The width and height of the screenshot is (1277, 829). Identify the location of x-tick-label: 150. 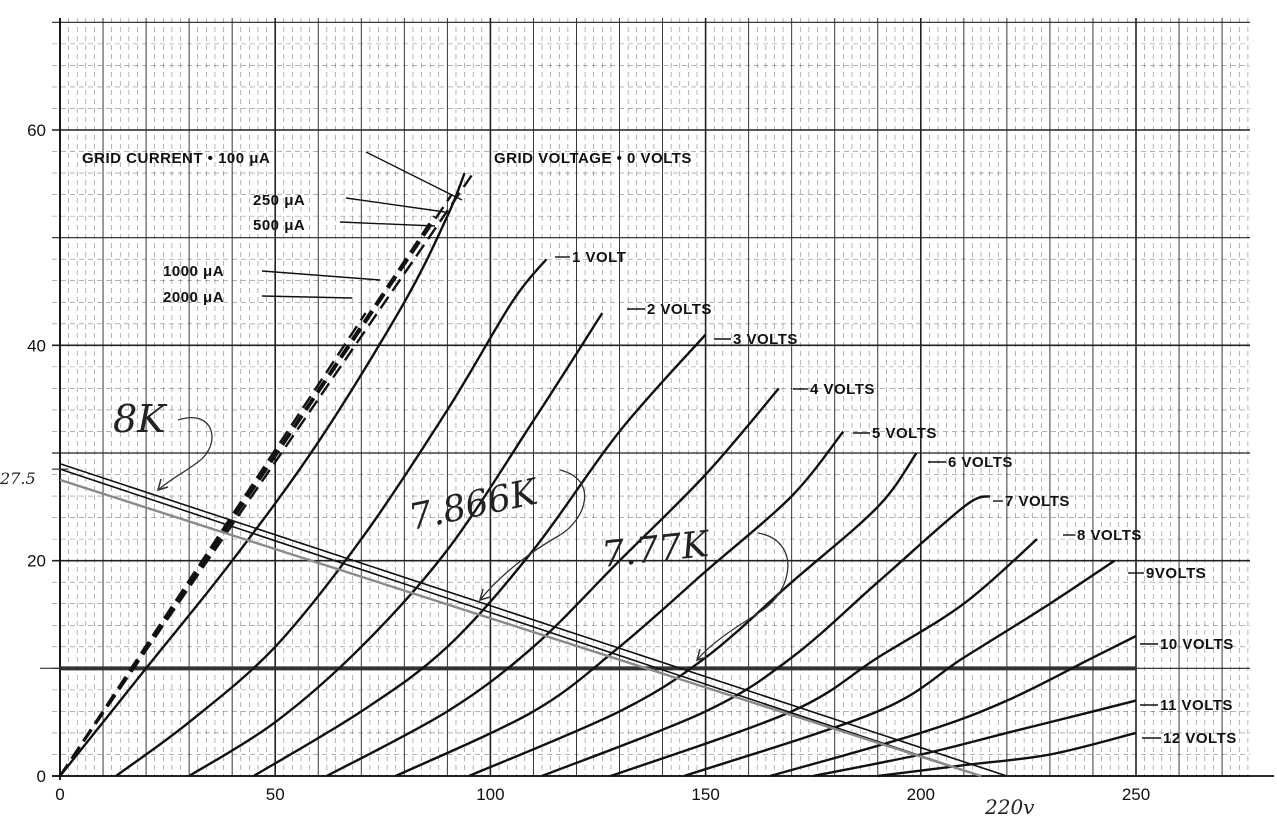
(705, 794).